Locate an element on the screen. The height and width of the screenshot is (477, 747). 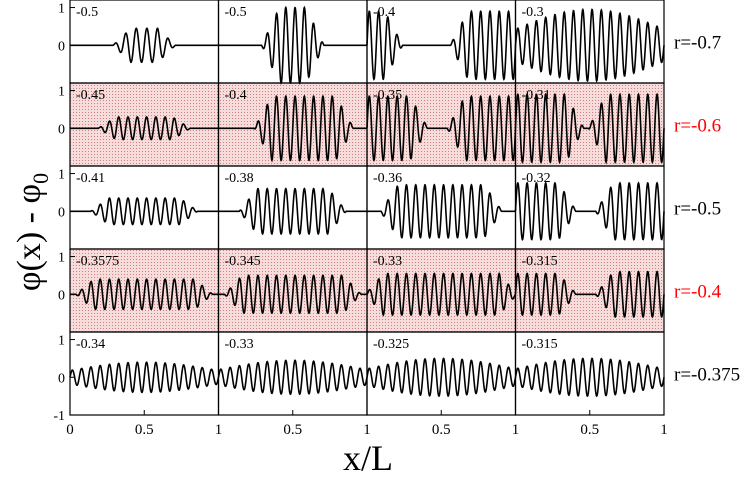
row-labels: r=-0.7 r=-0.6 r=-0.5 r=-0.4 r=-0.375 is located at coordinates (707, 209).